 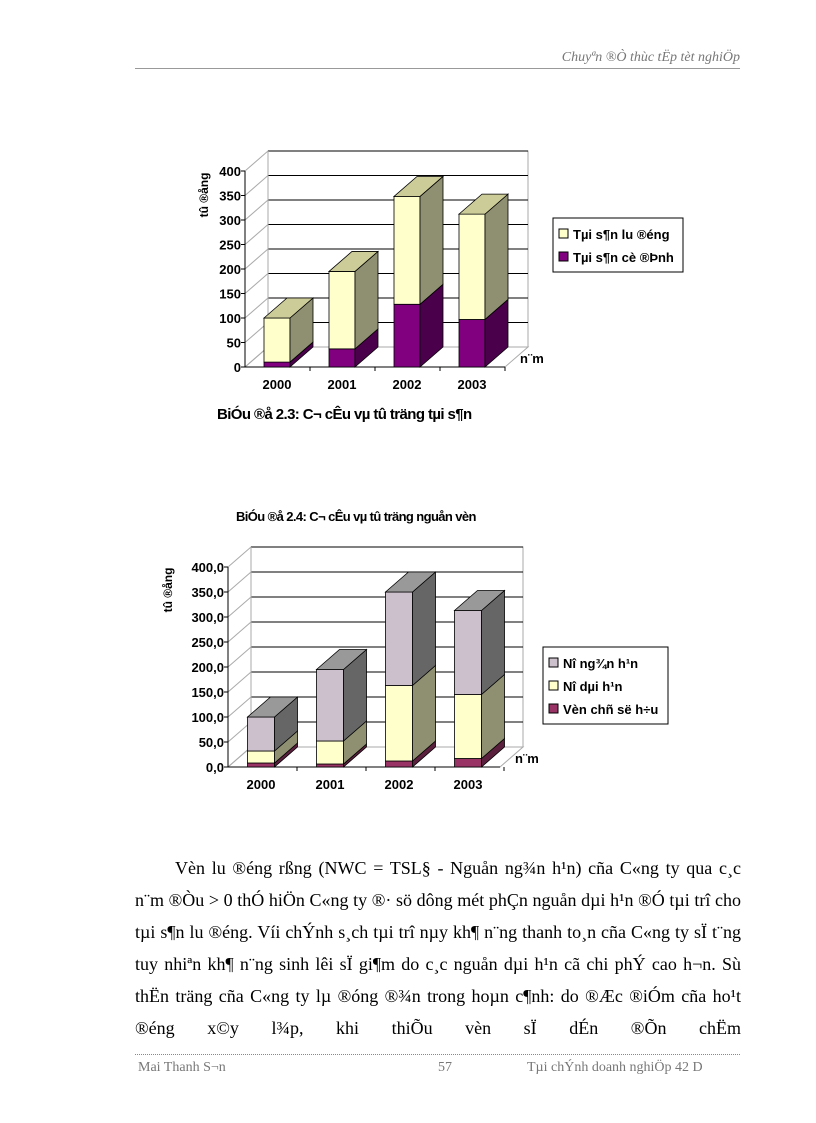 What do you see at coordinates (230, 171) in the screenshot?
I see `y-tick-label: 400` at bounding box center [230, 171].